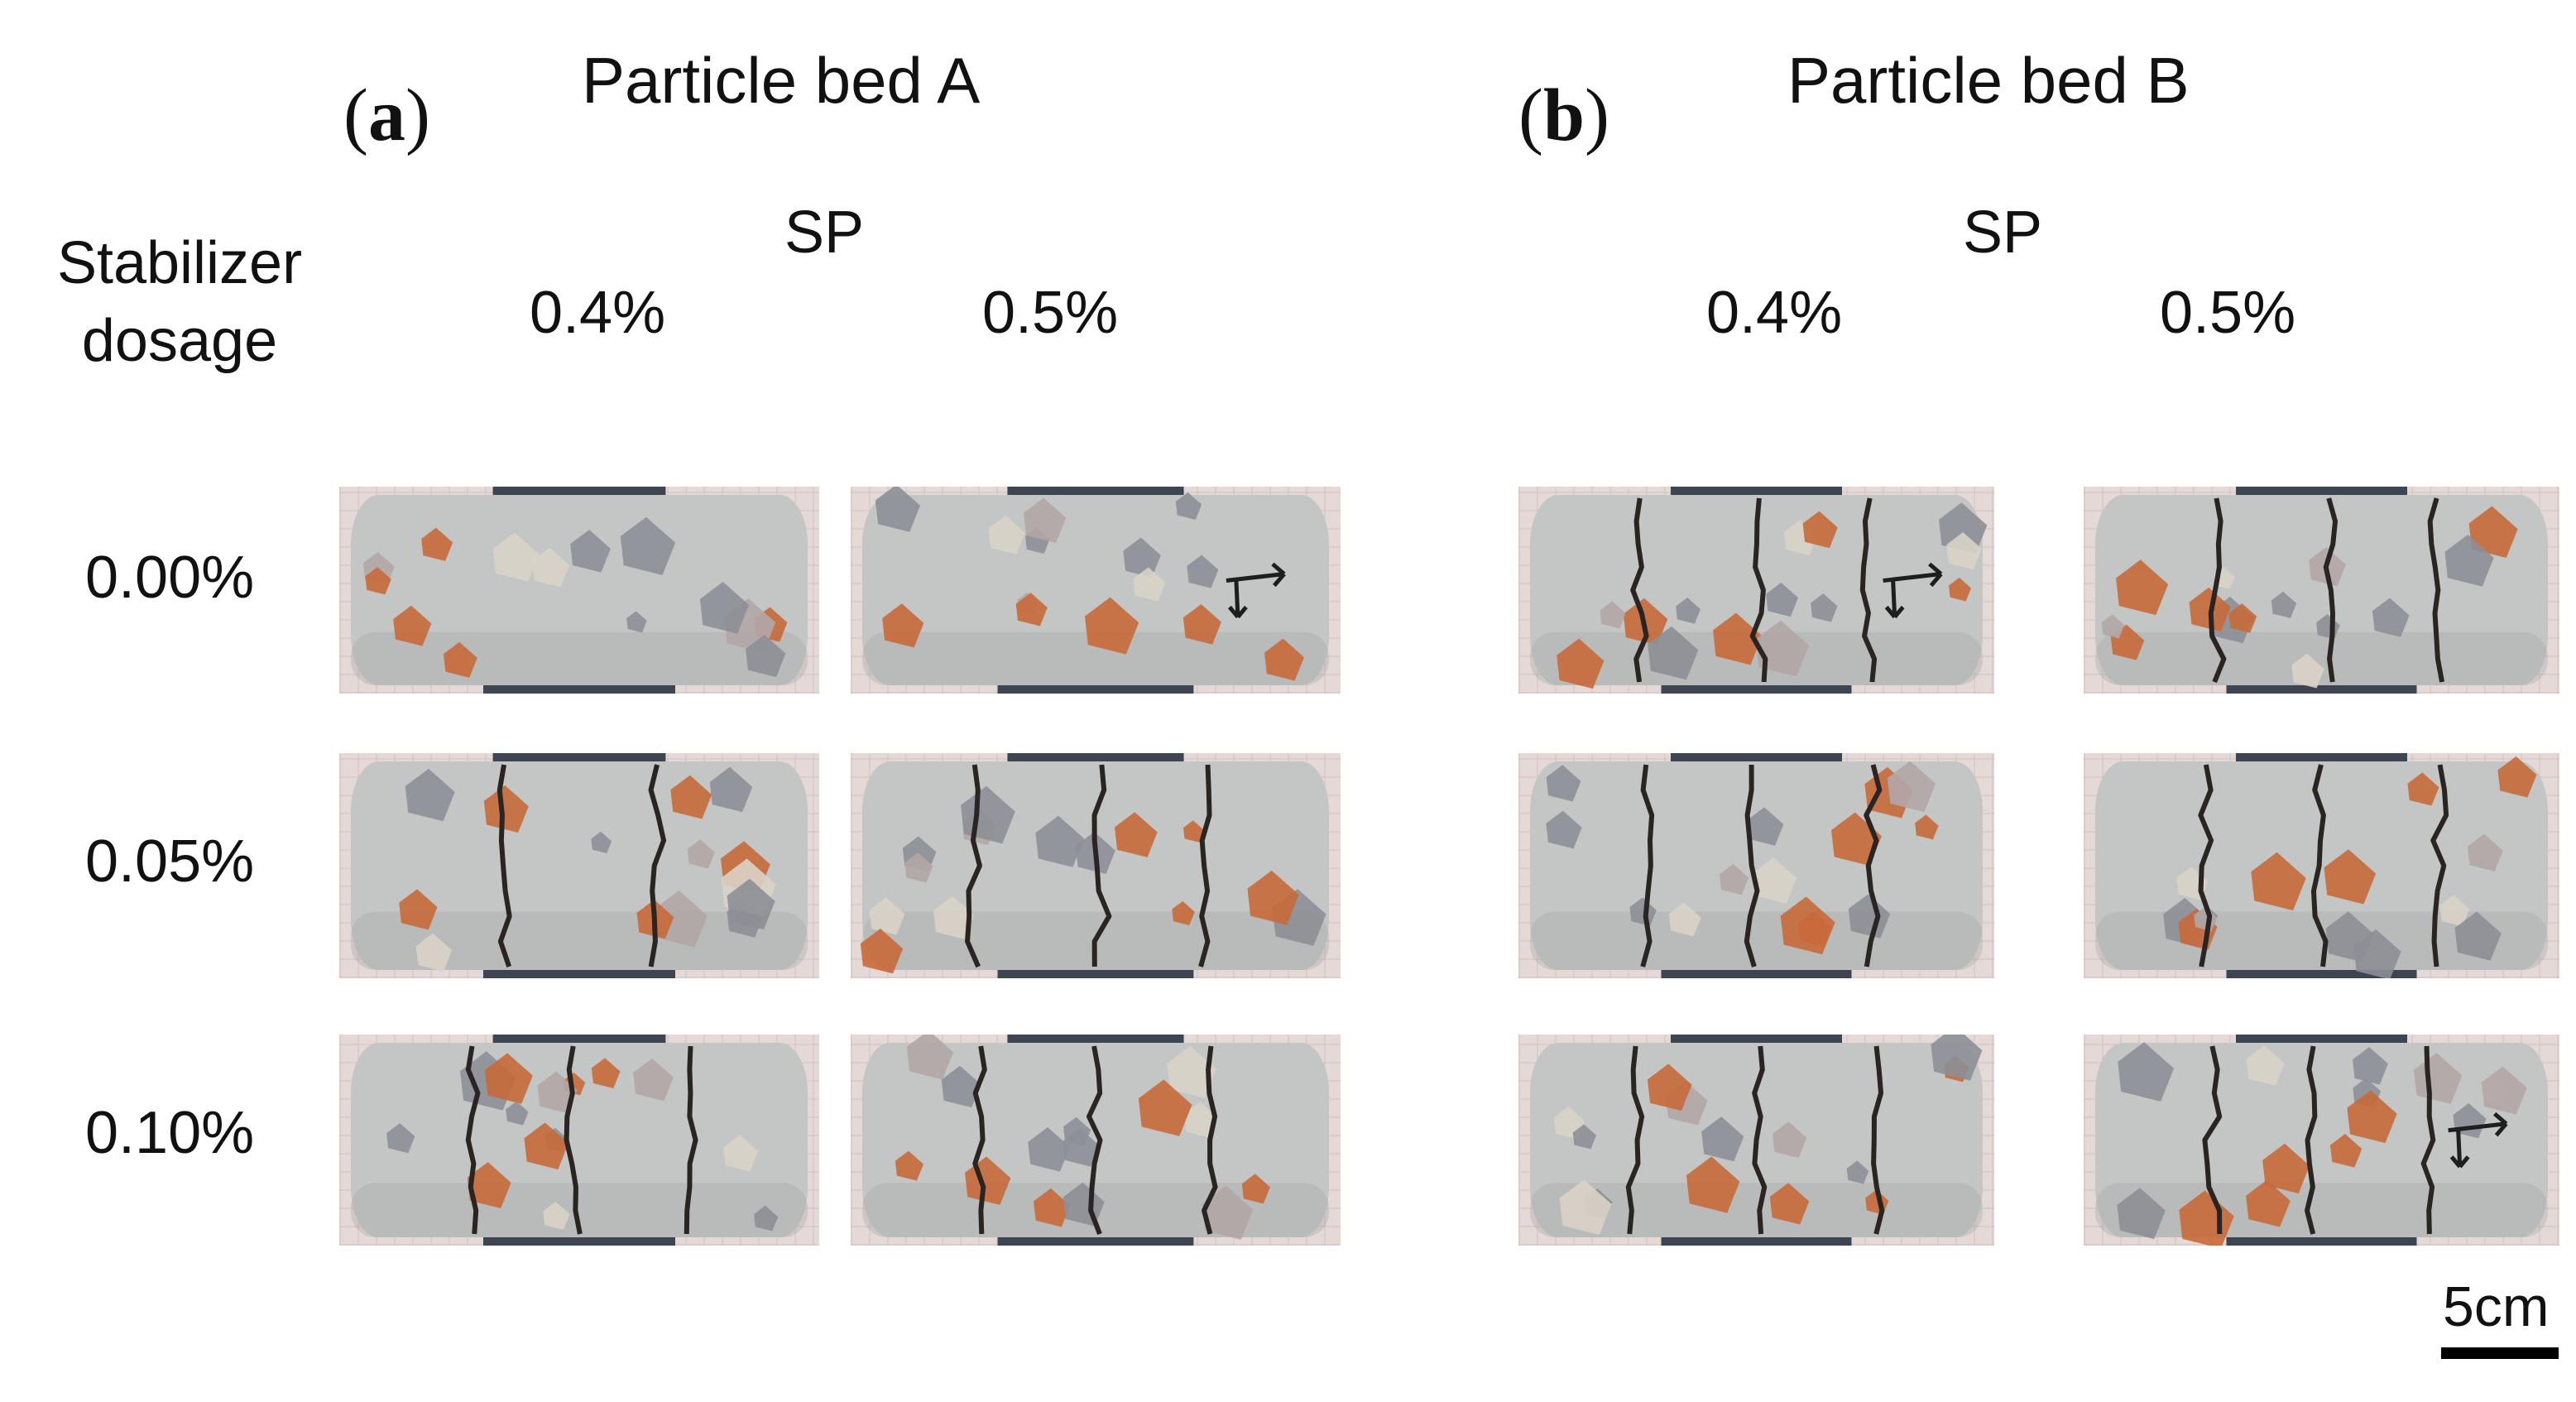 The width and height of the screenshot is (2576, 1402). What do you see at coordinates (1564, 115) in the screenshot?
I see `panel-b-letter: (b)` at bounding box center [1564, 115].